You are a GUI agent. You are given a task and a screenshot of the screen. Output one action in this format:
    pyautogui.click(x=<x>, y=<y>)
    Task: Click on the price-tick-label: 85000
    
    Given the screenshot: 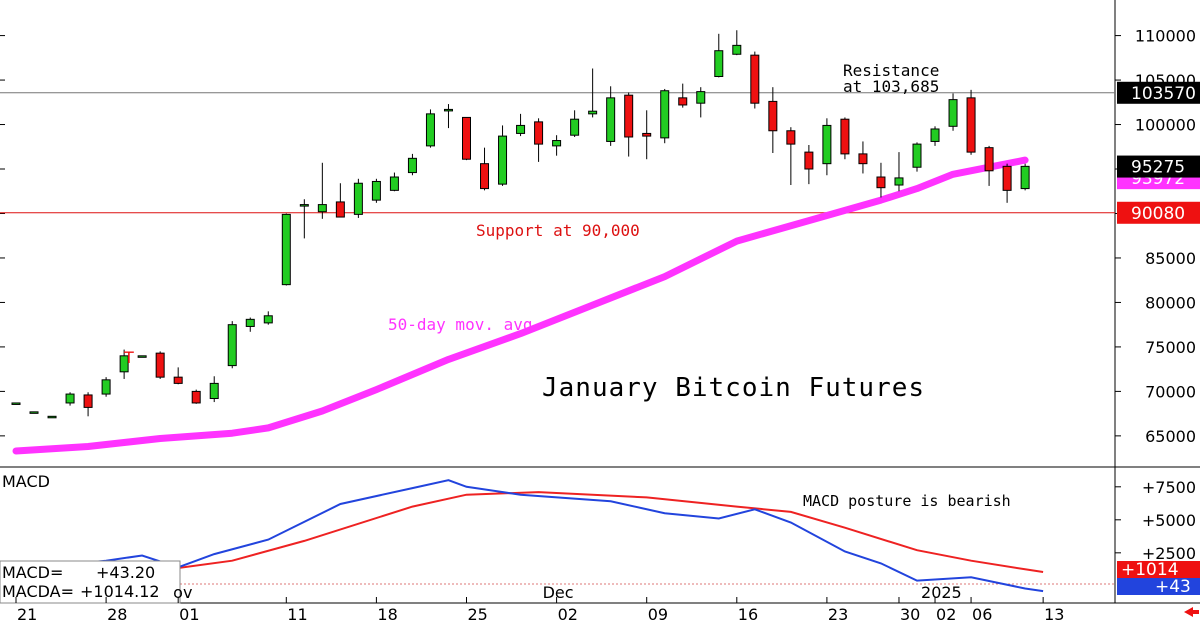 What is the action you would take?
    pyautogui.click(x=1170, y=258)
    